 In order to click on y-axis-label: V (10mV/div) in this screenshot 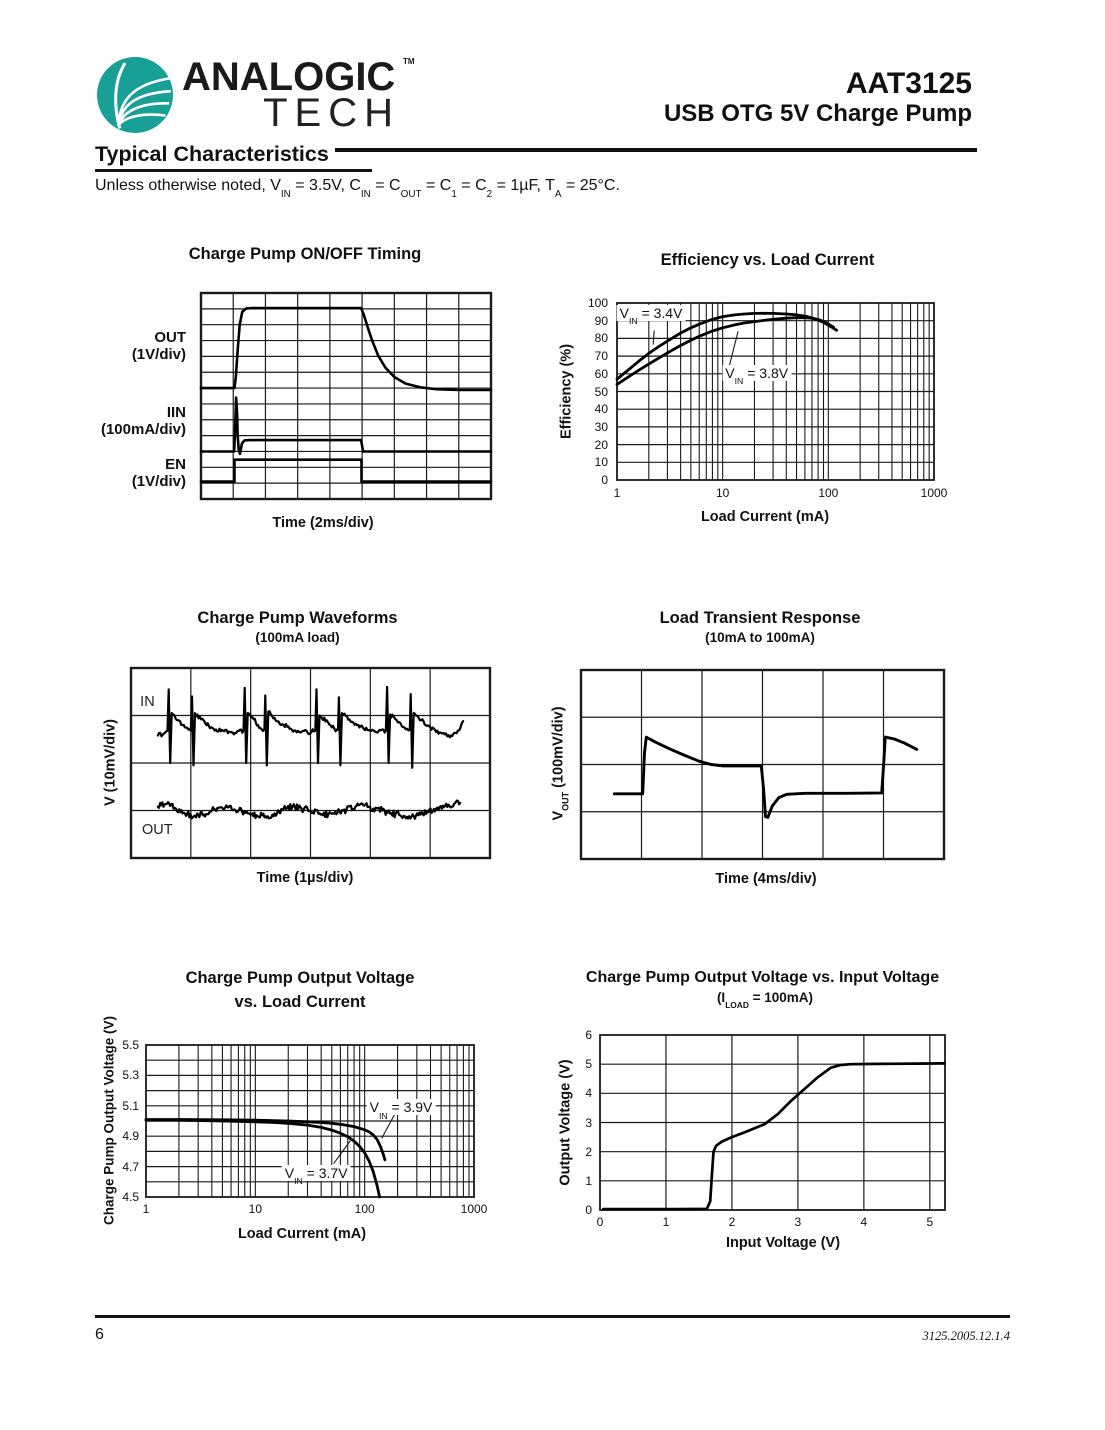, I will do `click(110, 762)`.